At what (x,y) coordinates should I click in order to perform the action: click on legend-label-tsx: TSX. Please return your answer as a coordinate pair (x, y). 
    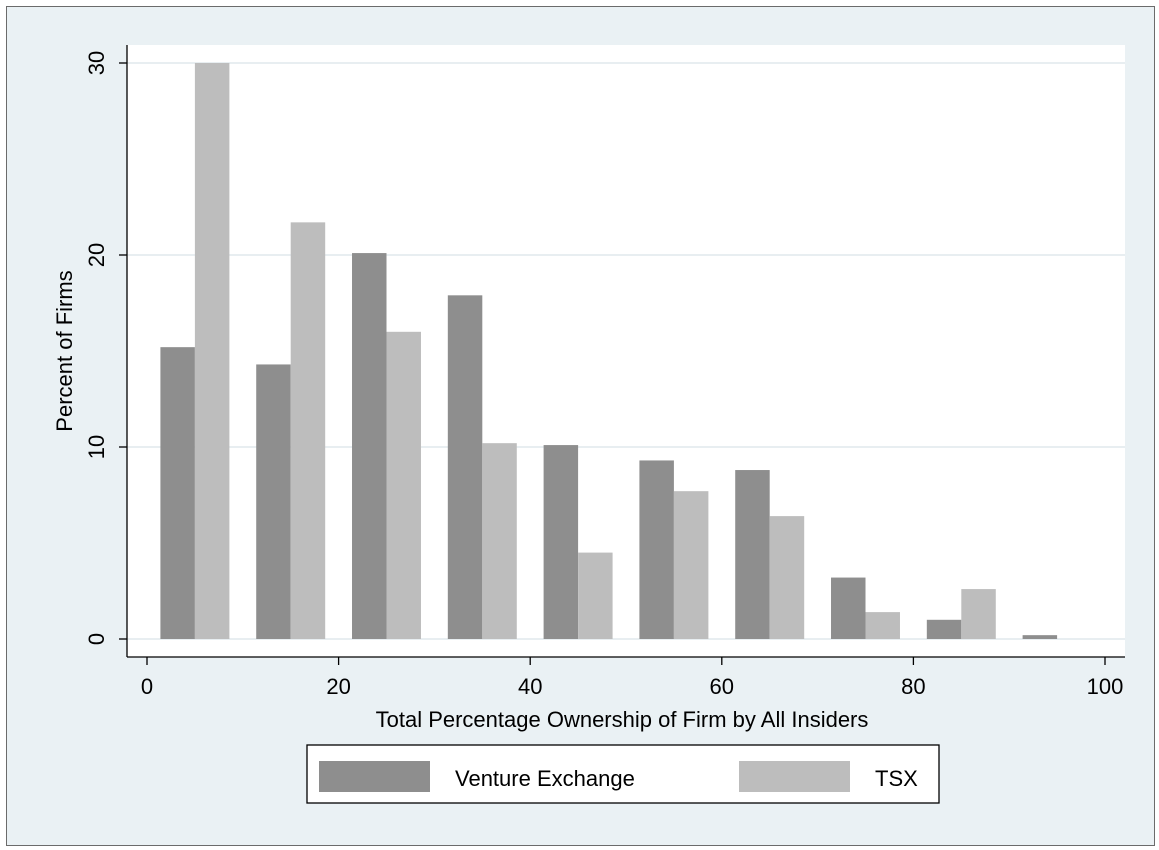
    Looking at the image, I should click on (896, 778).